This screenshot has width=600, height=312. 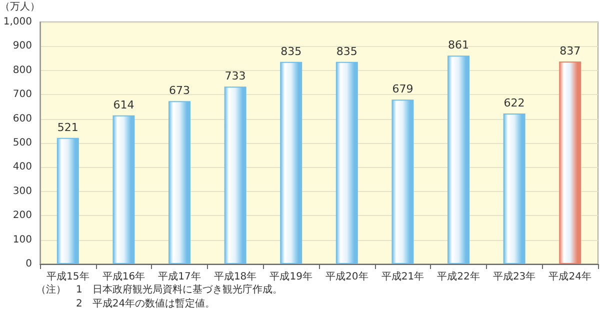 What do you see at coordinates (68, 276) in the screenshot?
I see `x-tick-label: 平成15年` at bounding box center [68, 276].